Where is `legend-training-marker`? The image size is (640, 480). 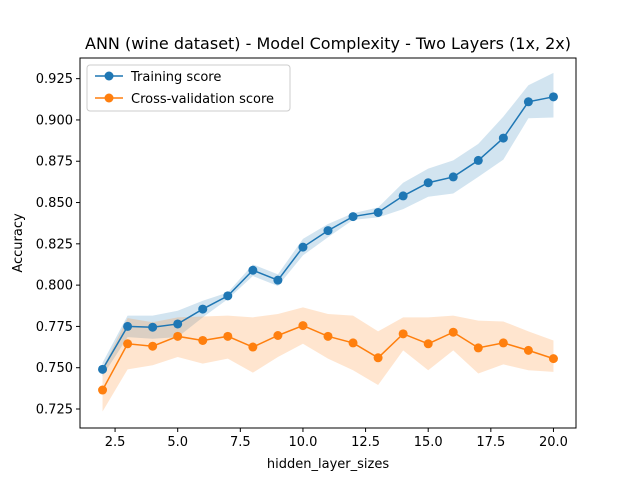
legend-training-marker is located at coordinates (109, 76).